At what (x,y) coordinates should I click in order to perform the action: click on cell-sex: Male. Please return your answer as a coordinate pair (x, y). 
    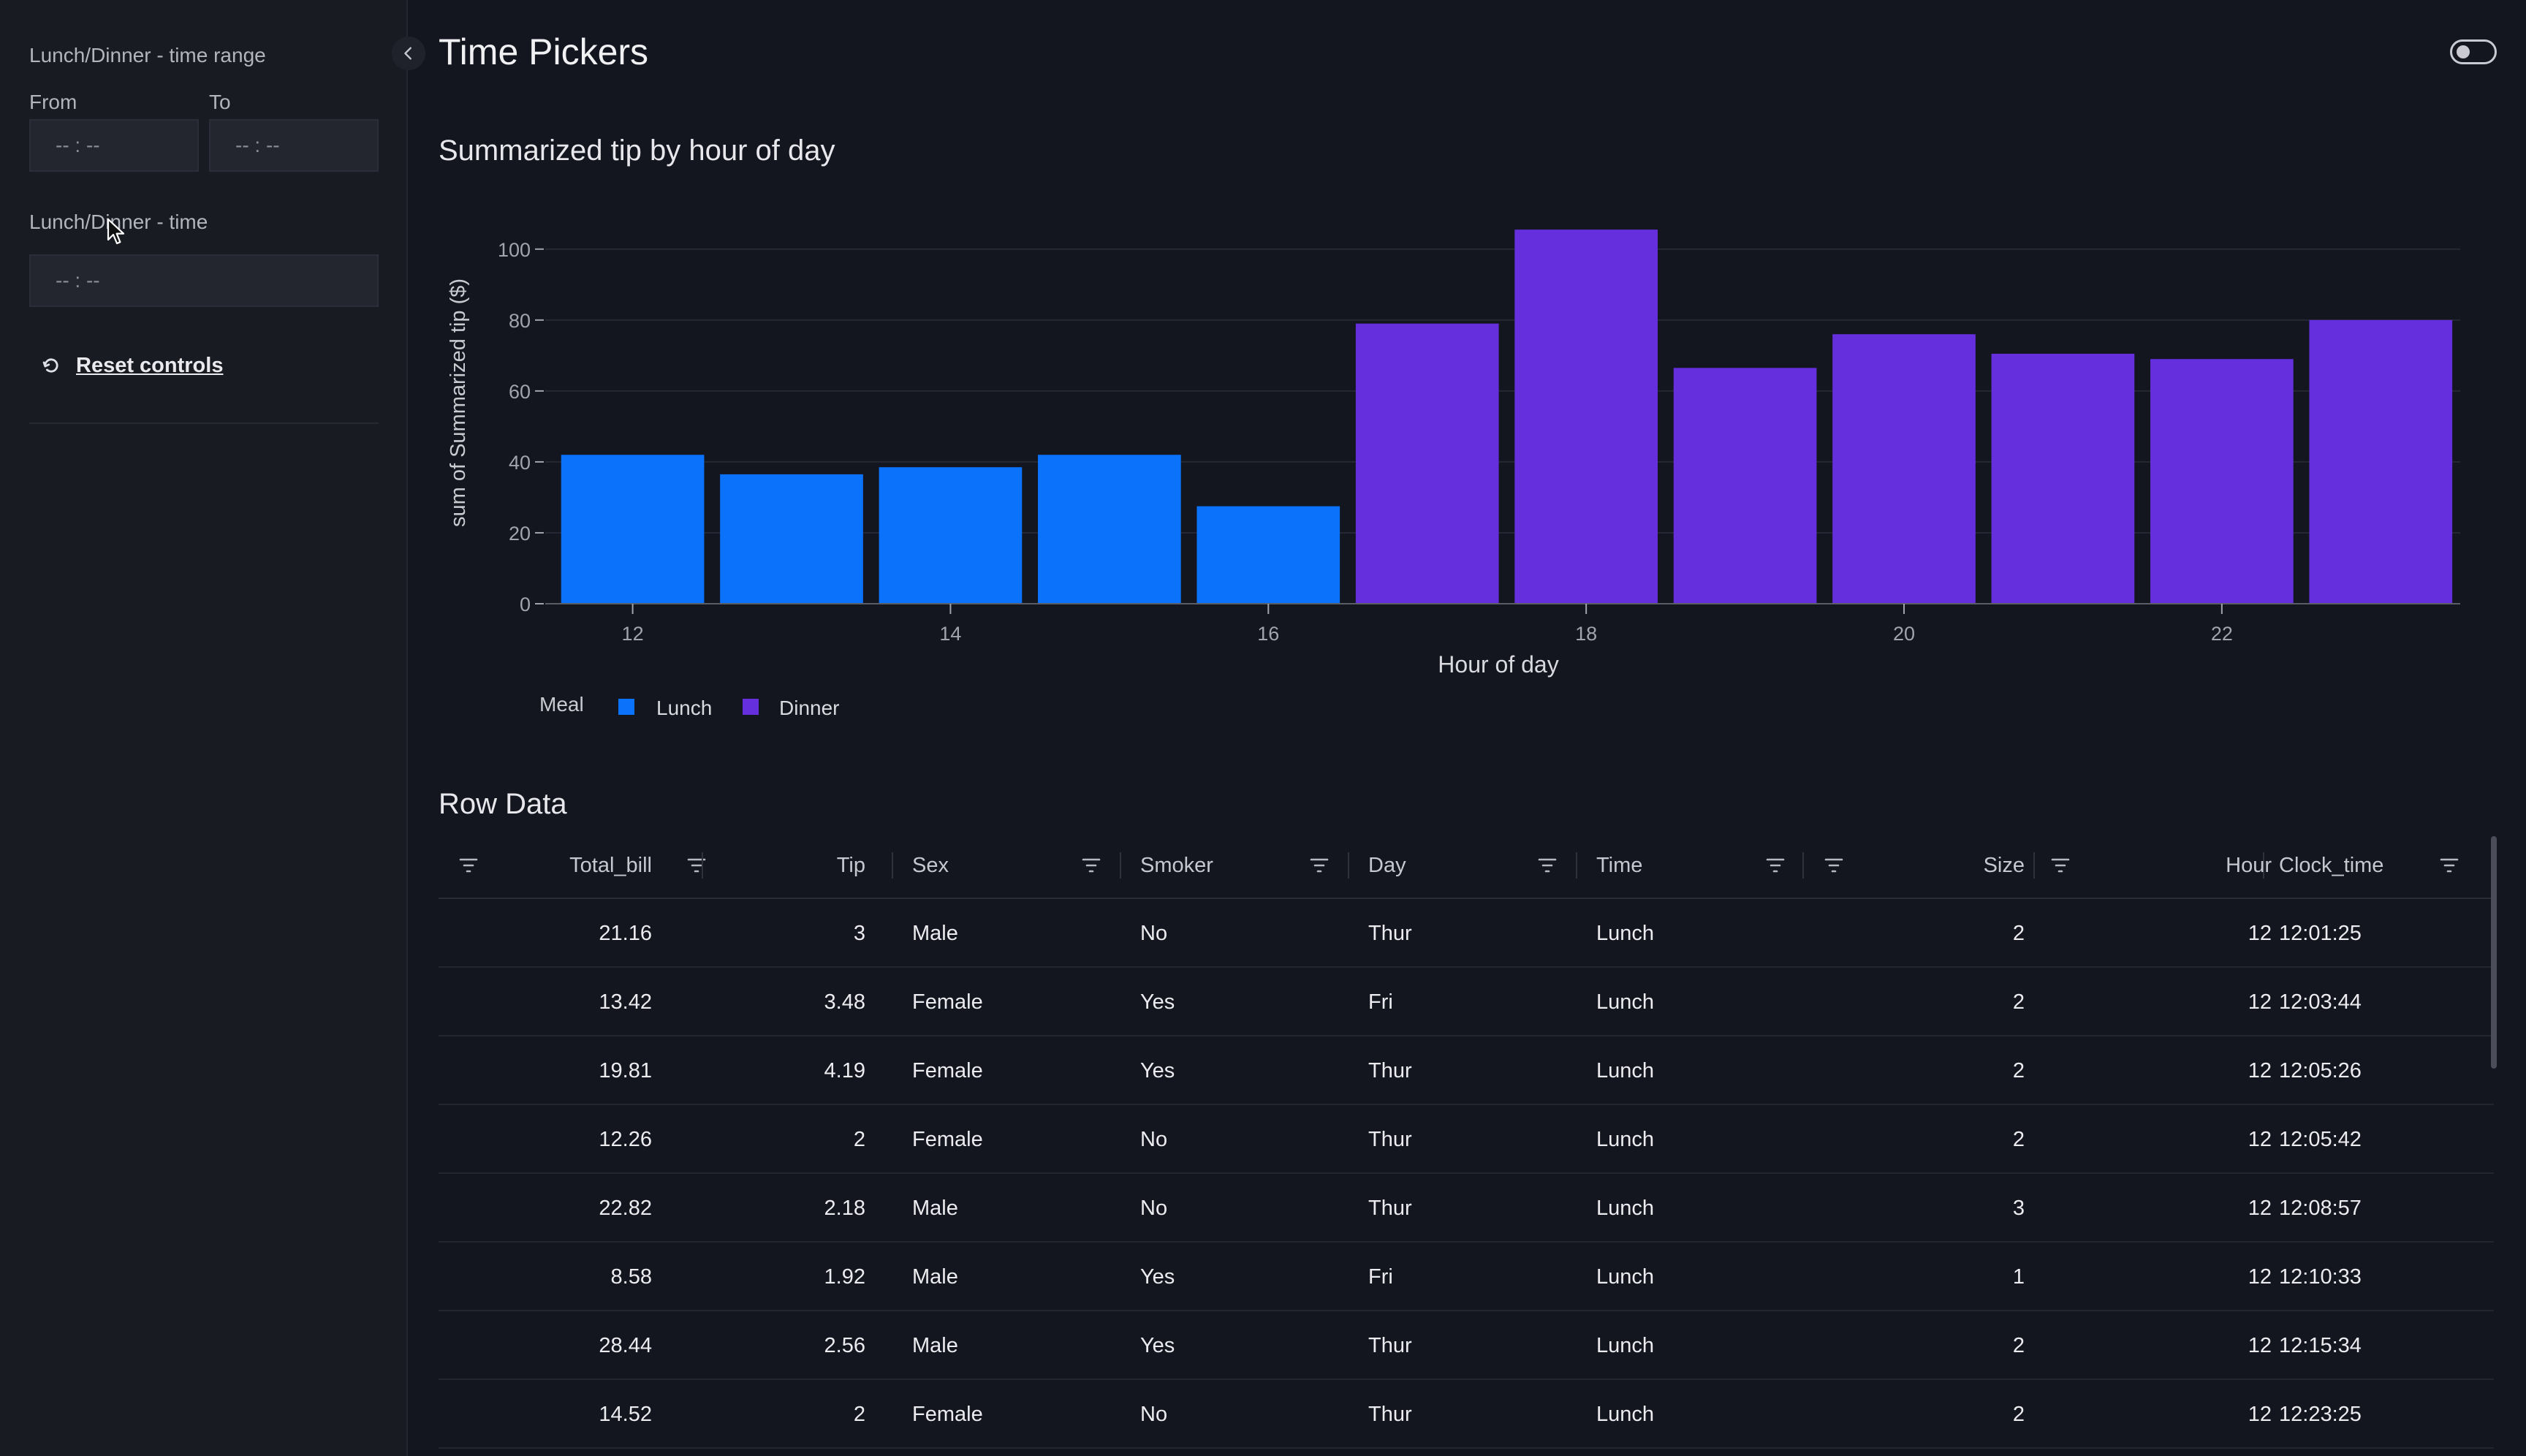
    Looking at the image, I should click on (935, 1208).